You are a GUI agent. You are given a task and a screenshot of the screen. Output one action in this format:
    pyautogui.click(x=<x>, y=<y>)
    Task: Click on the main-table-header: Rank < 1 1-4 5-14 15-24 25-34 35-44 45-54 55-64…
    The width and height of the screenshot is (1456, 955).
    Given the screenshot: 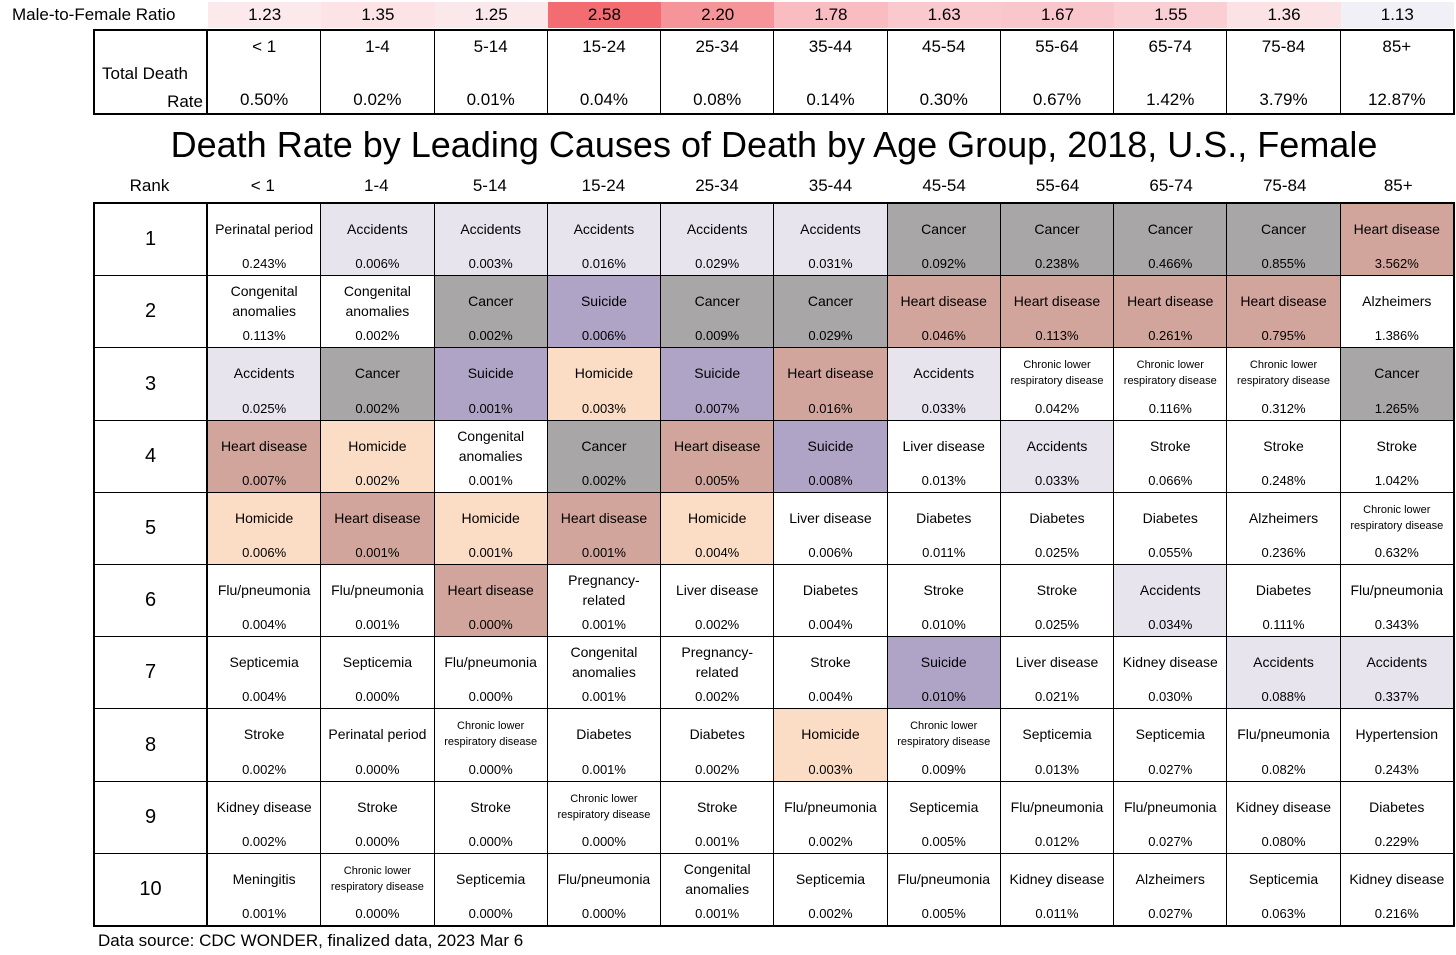 What is the action you would take?
    pyautogui.click(x=774, y=188)
    